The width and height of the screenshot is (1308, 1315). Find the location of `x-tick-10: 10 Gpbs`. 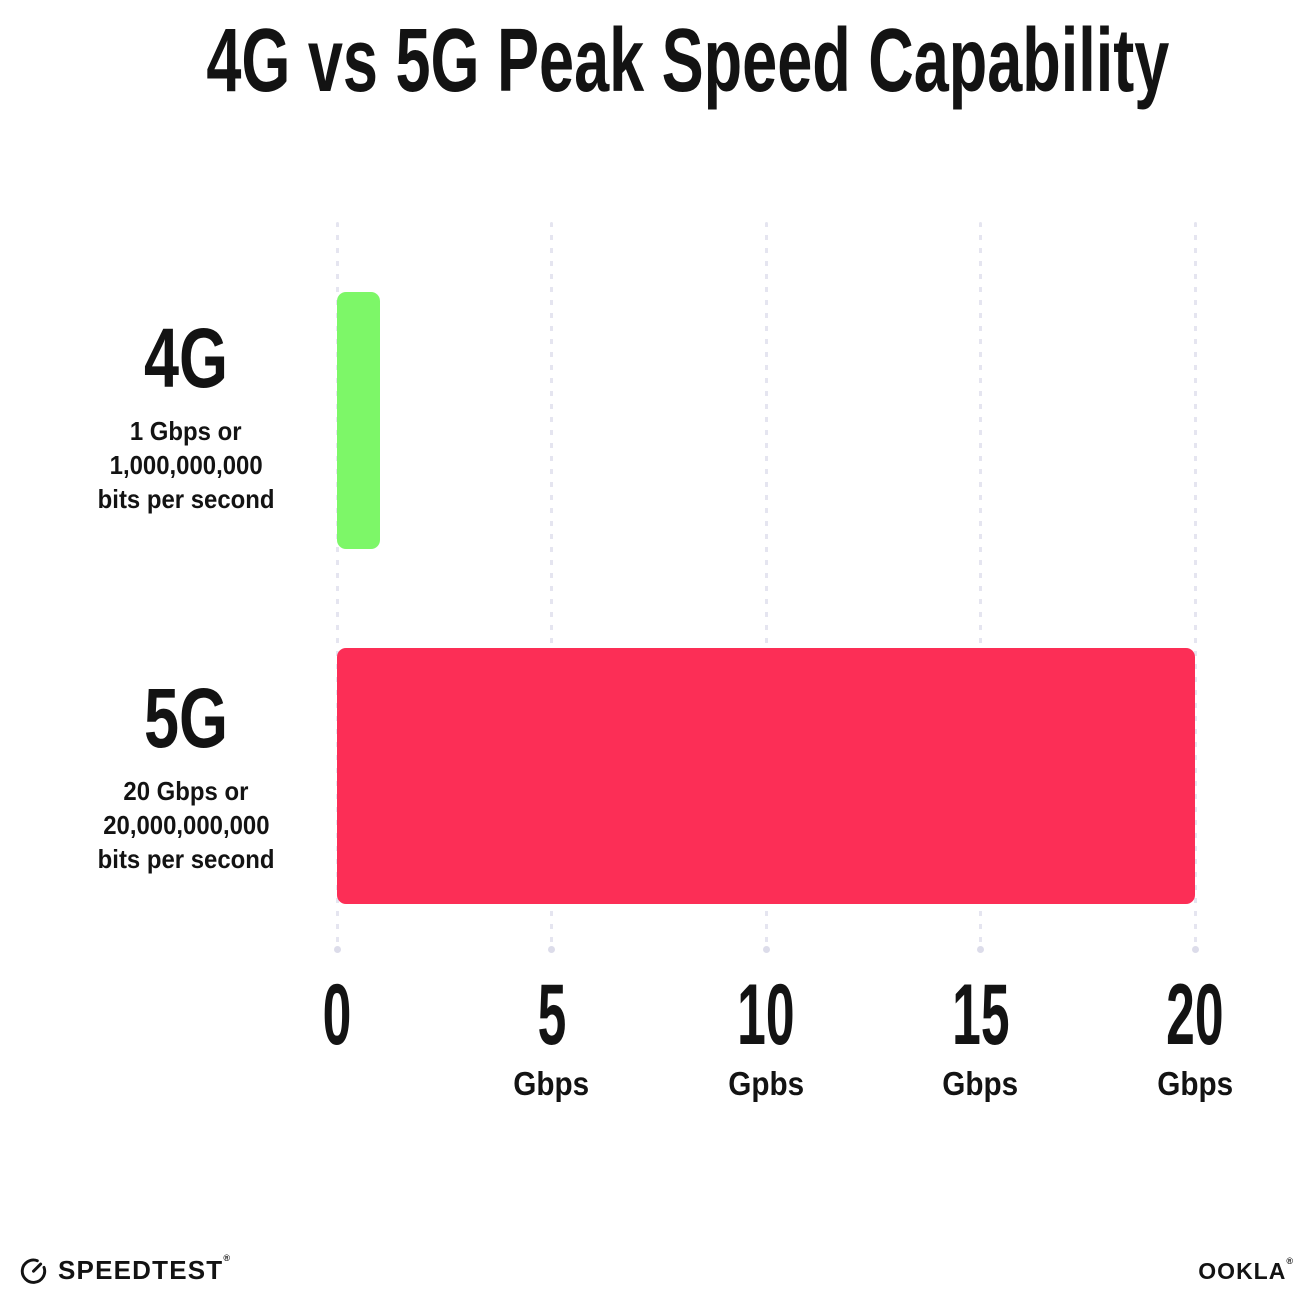

x-tick-10: 10 Gpbs is located at coordinates (766, 1036).